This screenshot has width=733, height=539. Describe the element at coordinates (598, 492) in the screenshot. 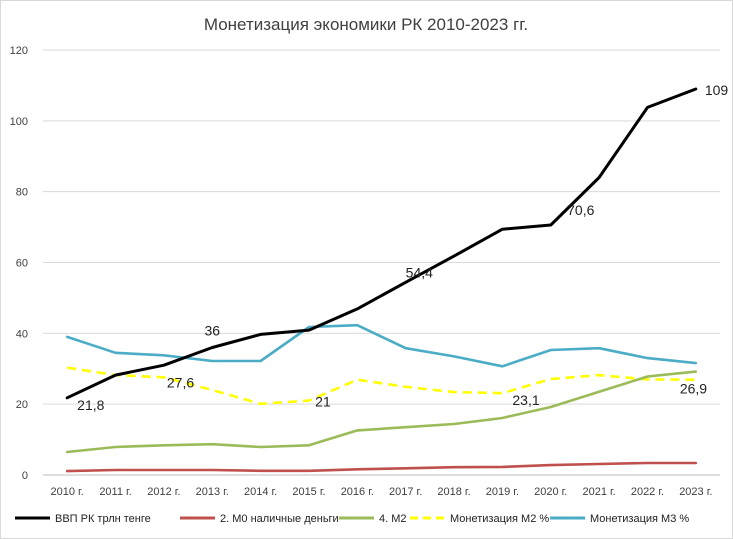

I see `x-tick-label: 2021 г.` at that location.